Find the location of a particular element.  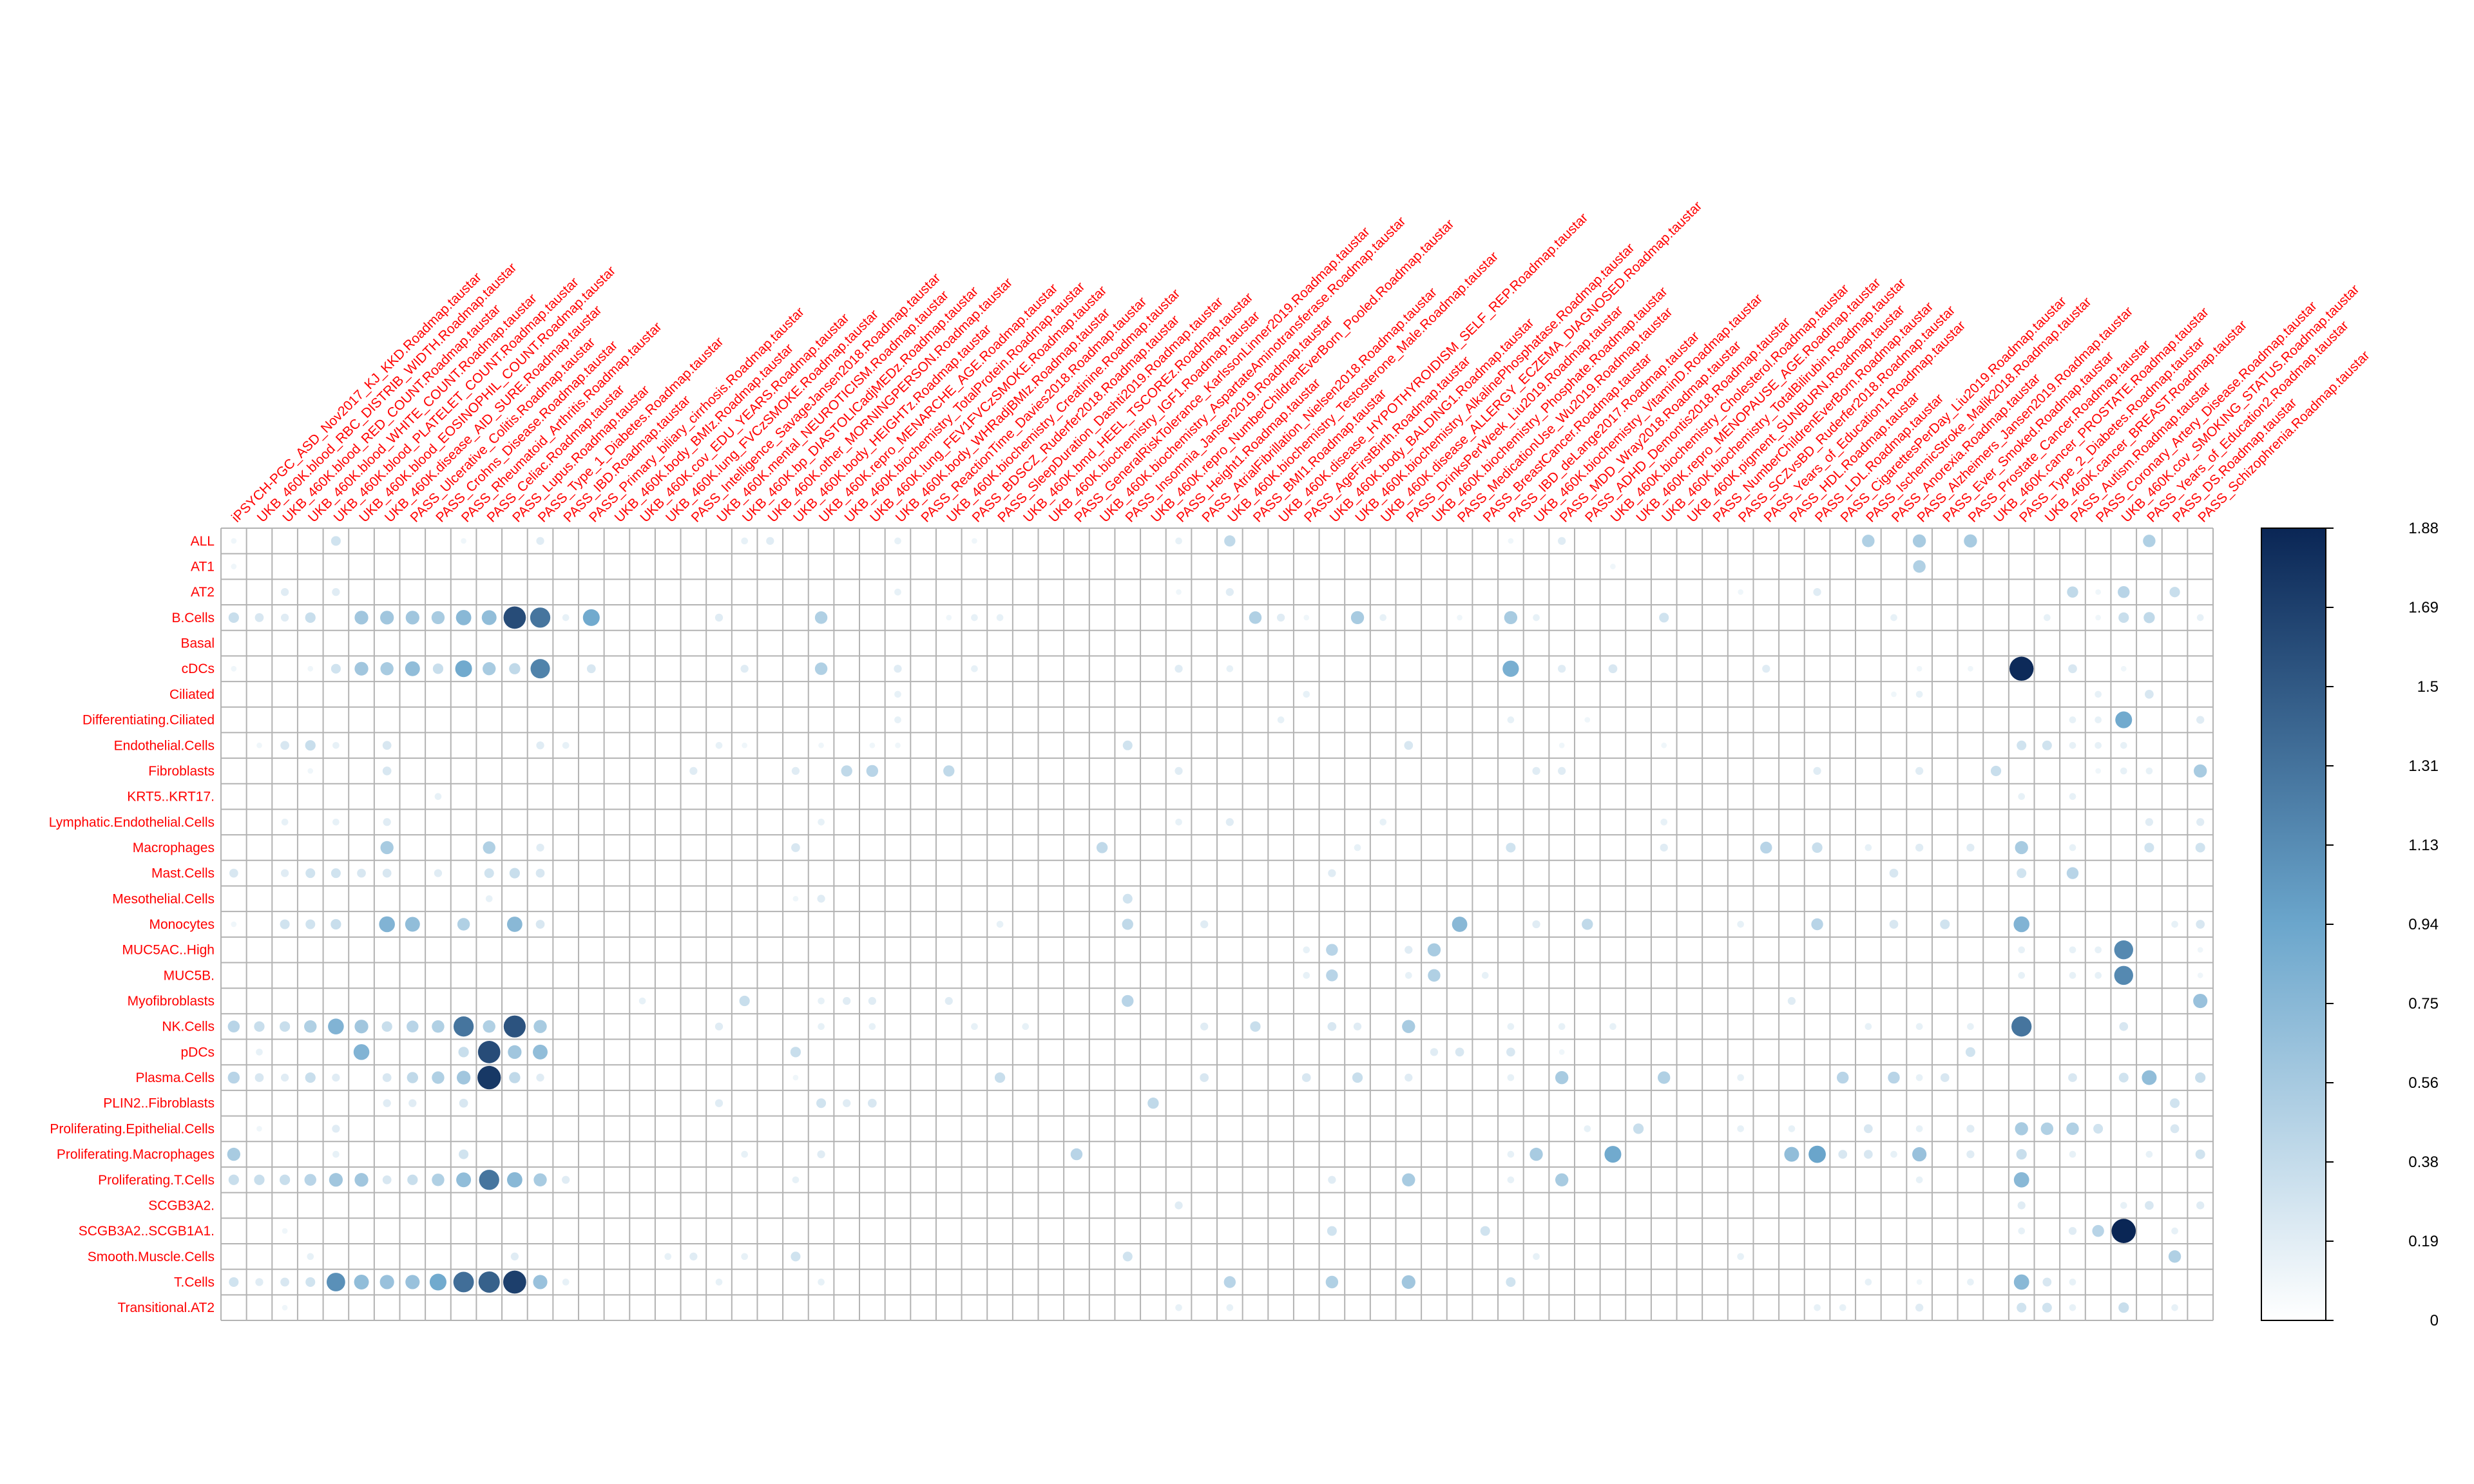

colorbar-tick-label: 1.5 is located at coordinates (2428, 687).